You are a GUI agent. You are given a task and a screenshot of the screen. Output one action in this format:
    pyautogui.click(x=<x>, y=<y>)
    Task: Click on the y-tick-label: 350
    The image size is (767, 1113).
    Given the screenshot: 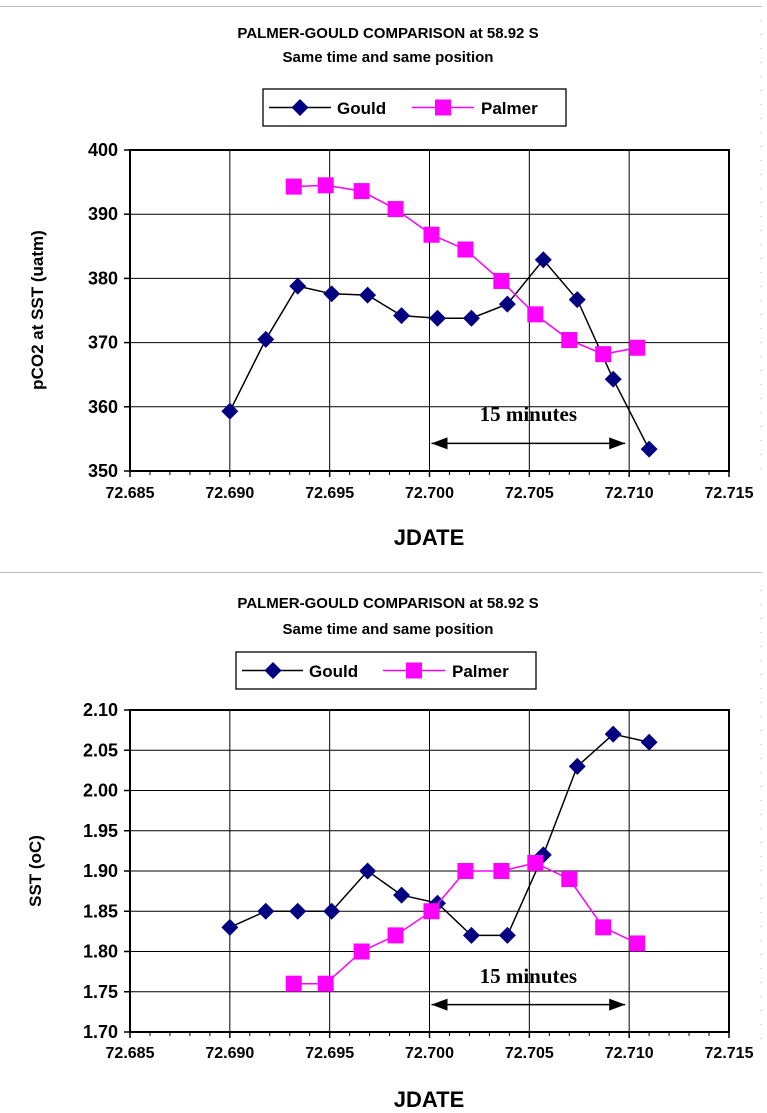 What is the action you would take?
    pyautogui.click(x=103, y=471)
    